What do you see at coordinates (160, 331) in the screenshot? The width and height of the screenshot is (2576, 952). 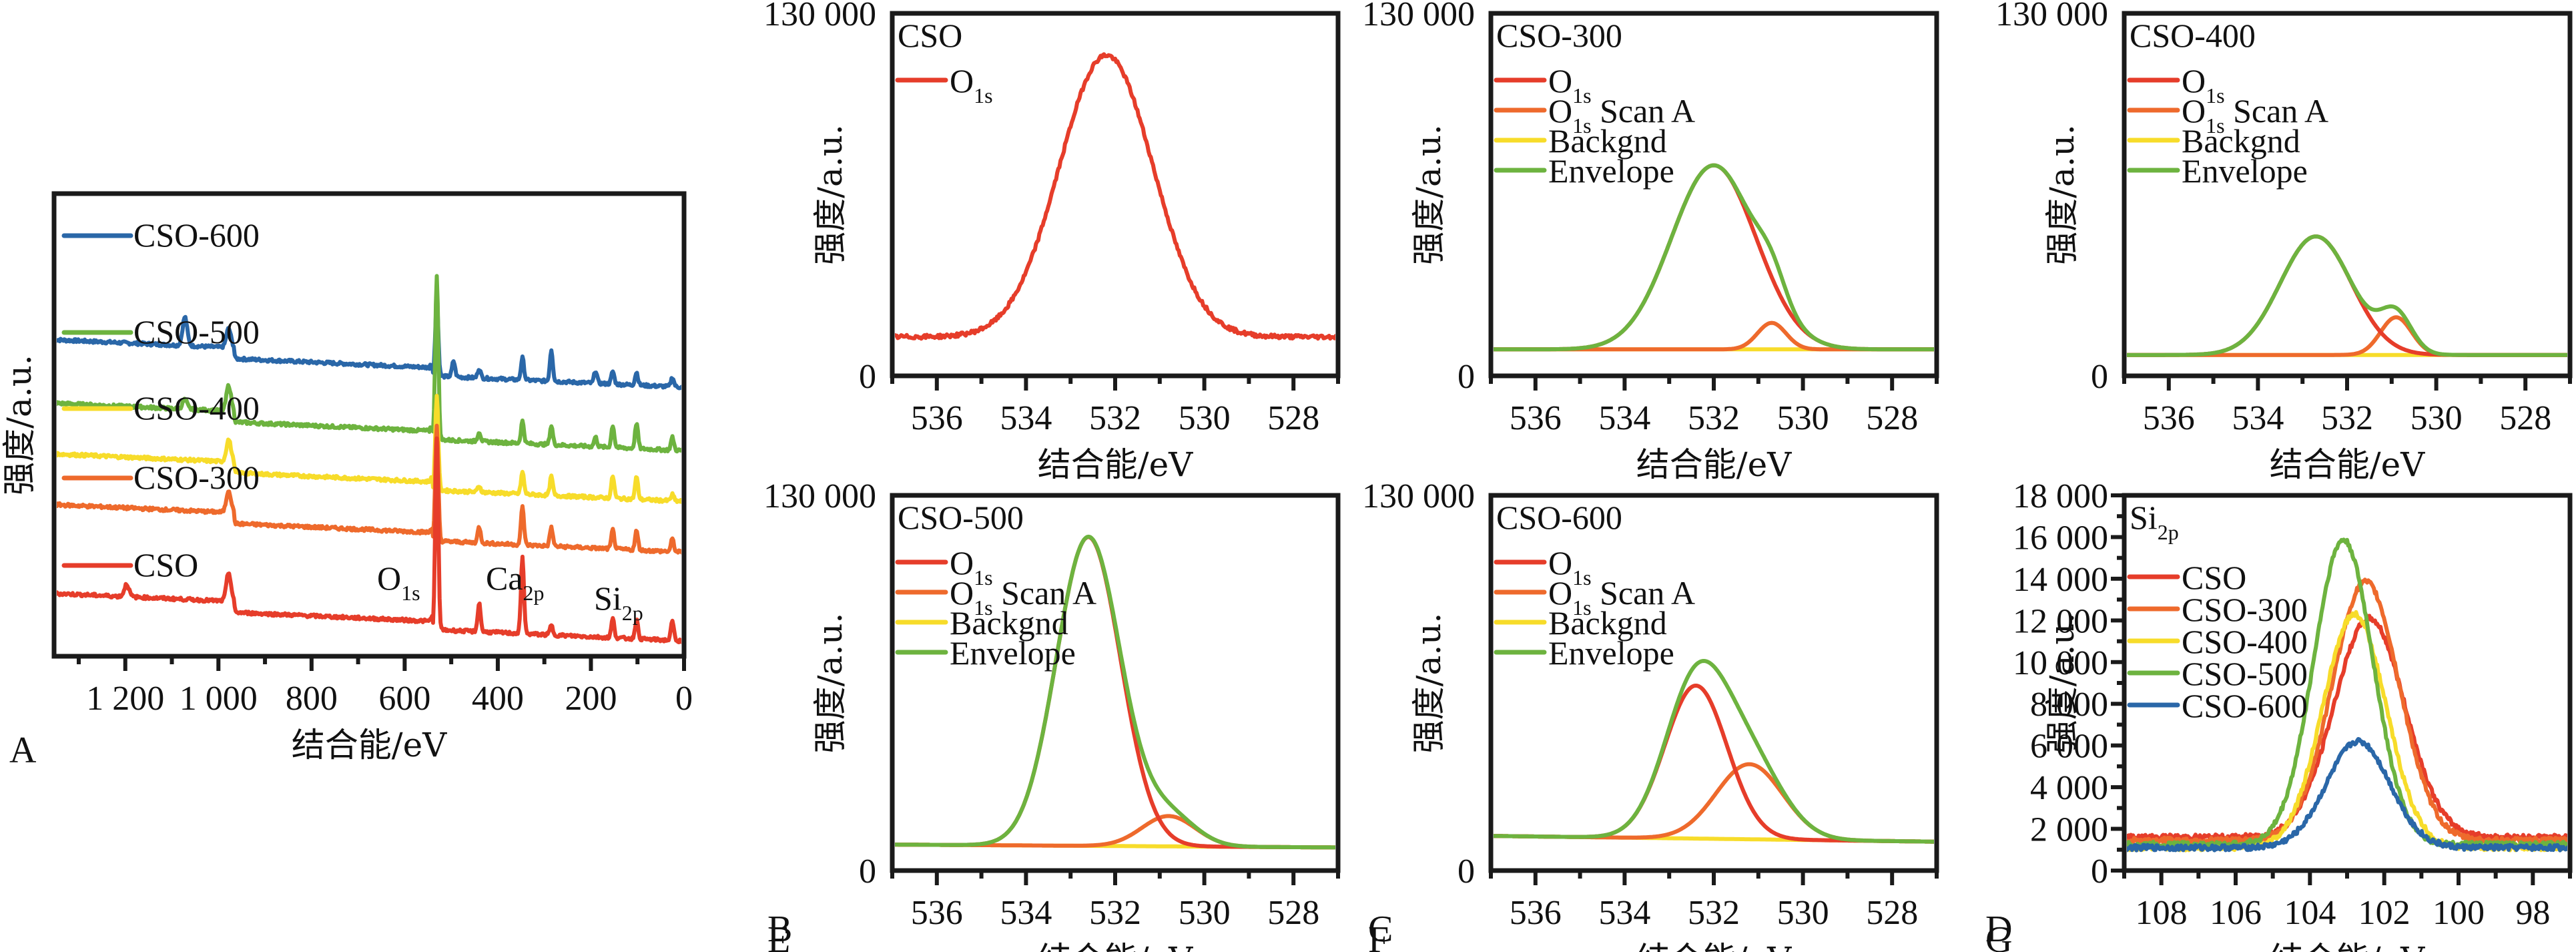 I see `legend-item-cso-500: CSO-500` at bounding box center [160, 331].